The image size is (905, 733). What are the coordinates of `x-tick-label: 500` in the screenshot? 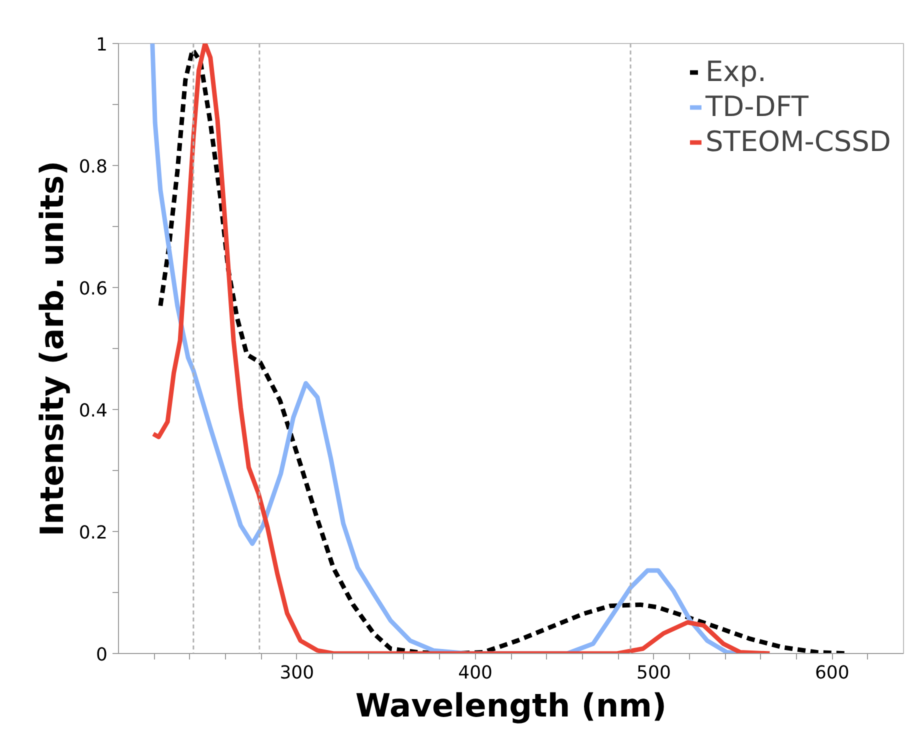 It's located at (653, 673).